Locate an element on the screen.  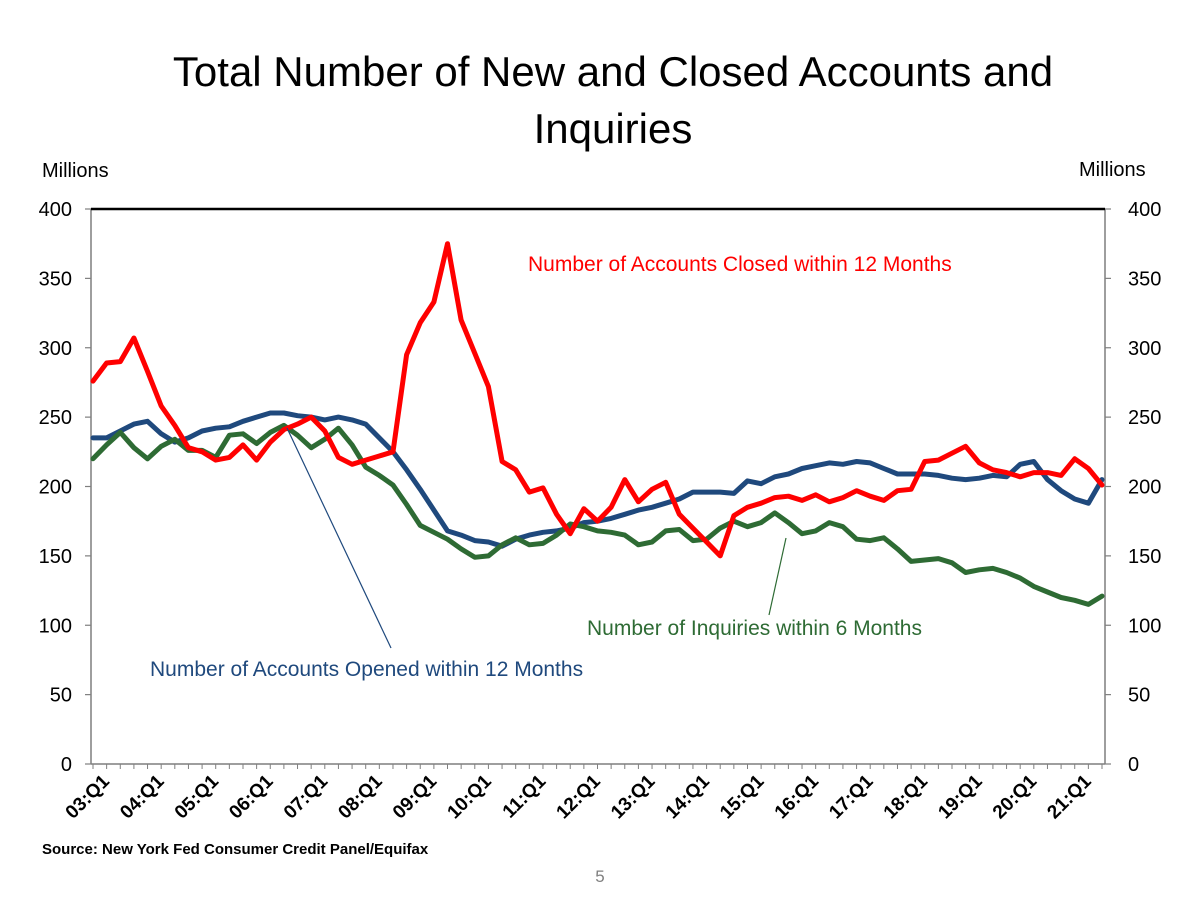
x-tick-label: 19:Q1 is located at coordinates (960, 797).